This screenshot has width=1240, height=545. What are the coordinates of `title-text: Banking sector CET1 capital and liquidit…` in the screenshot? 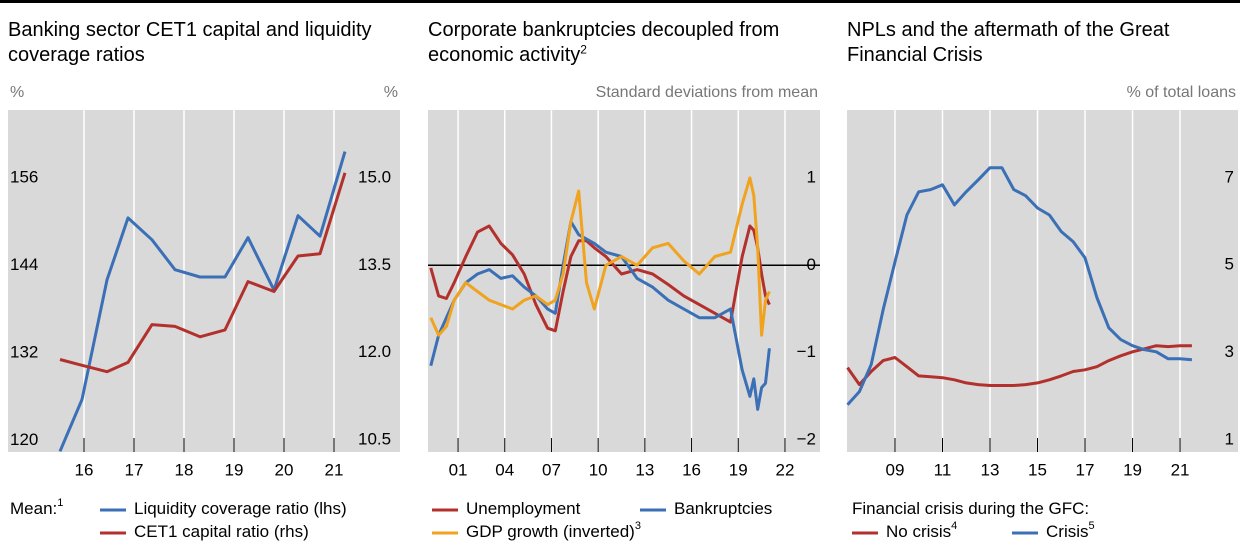 It's located at (190, 42).